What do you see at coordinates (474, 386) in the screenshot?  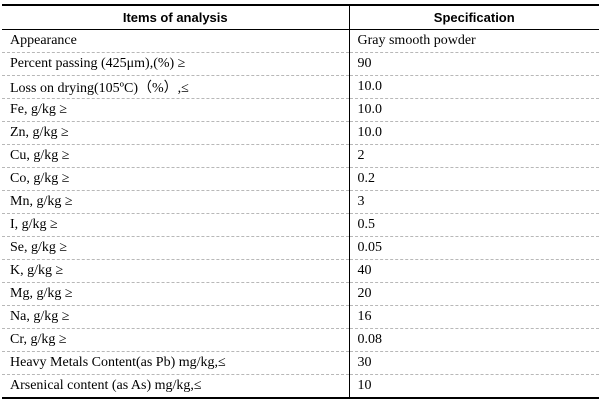 I see `specification-cell: 10` at bounding box center [474, 386].